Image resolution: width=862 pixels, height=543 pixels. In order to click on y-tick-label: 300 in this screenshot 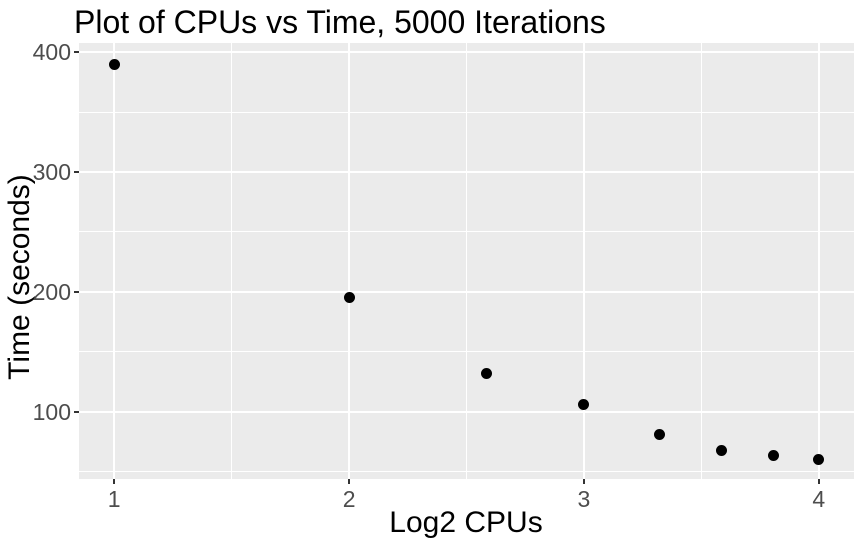, I will do `click(51, 171)`.